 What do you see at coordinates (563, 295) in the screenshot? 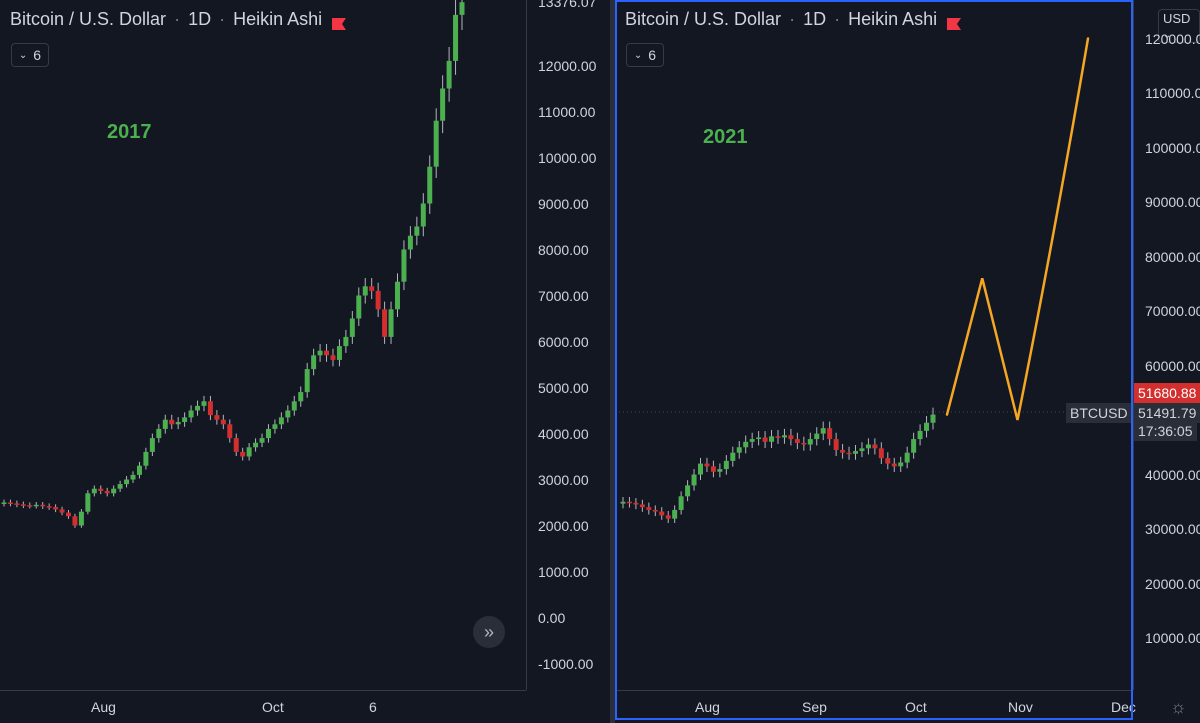
I see `price-axis-label: 7000.00` at bounding box center [563, 295].